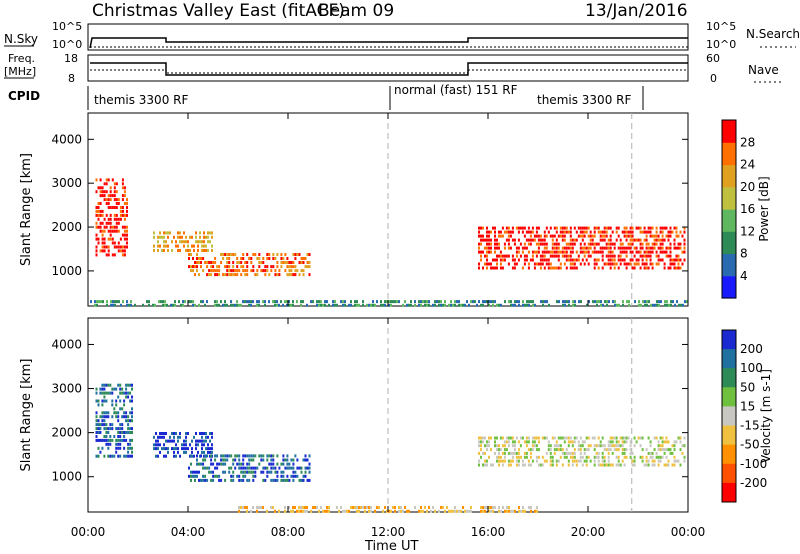 This screenshot has width=800, height=554. What do you see at coordinates (764, 208) in the screenshot?
I see `power-colorbar-label: Power [dB]` at bounding box center [764, 208].